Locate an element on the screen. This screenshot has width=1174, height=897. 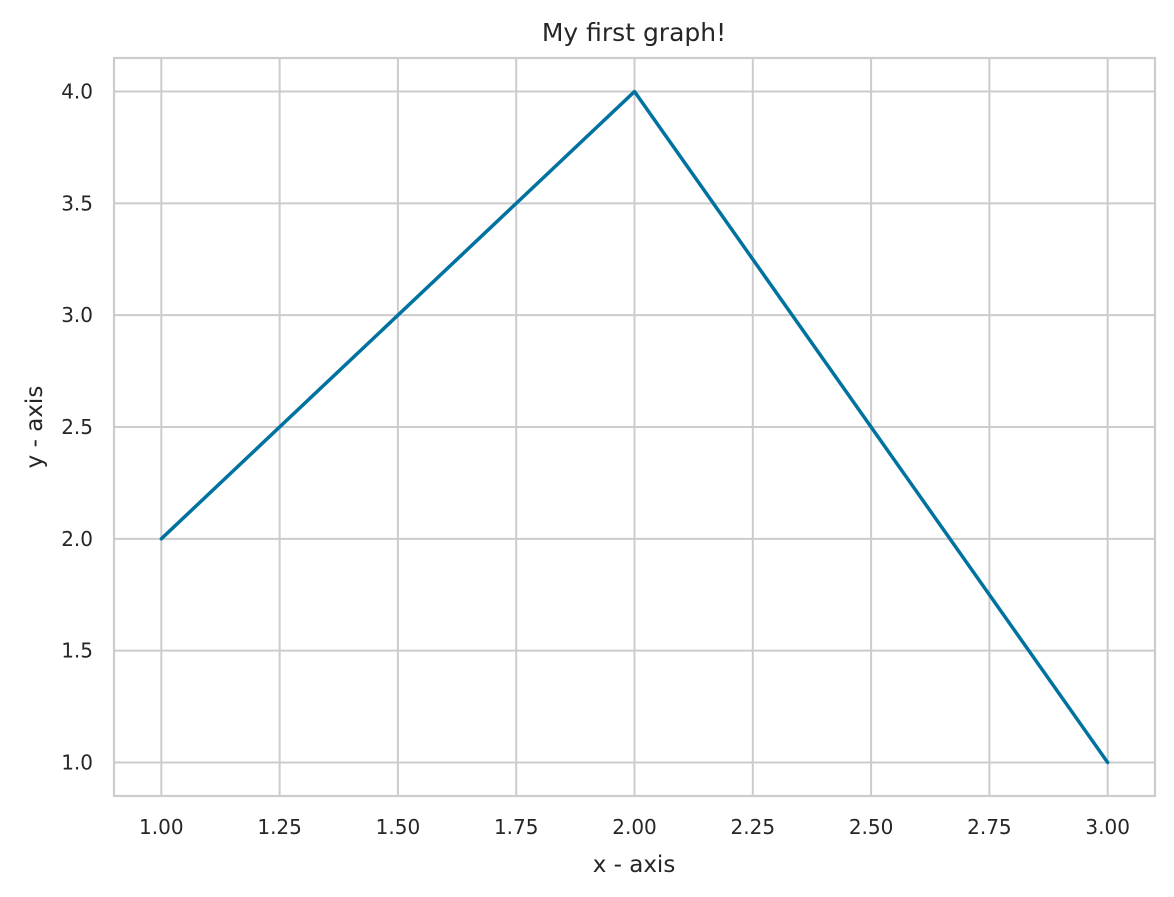
y-tick-label: 3.5 is located at coordinates (77, 203).